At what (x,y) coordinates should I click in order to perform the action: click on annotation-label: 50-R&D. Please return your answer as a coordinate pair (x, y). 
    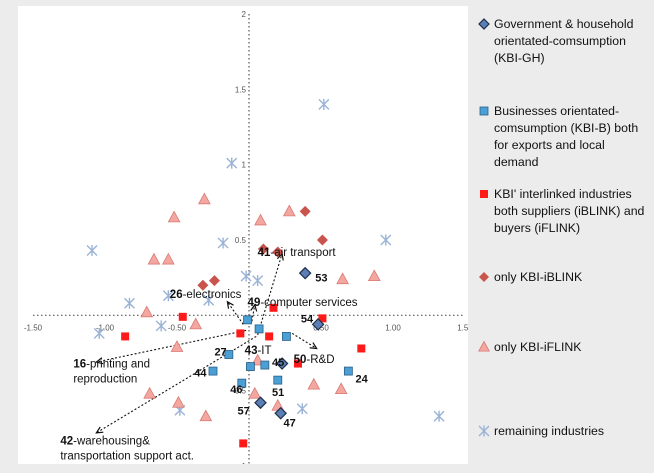
    Looking at the image, I should click on (314, 360).